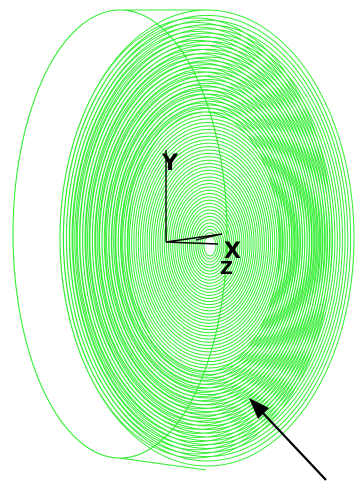 The width and height of the screenshot is (359, 481). I want to click on disk-bottom-edge, so click(162, 464).